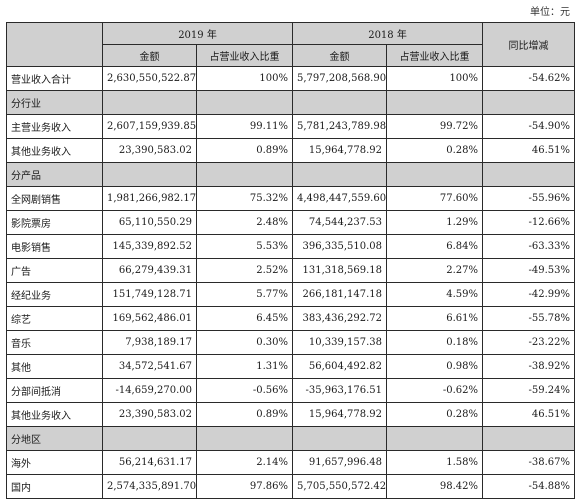 Image resolution: width=580 pixels, height=499 pixels. Describe the element at coordinates (529, 486) in the screenshot. I see `yoy-change: -54.88%` at that location.